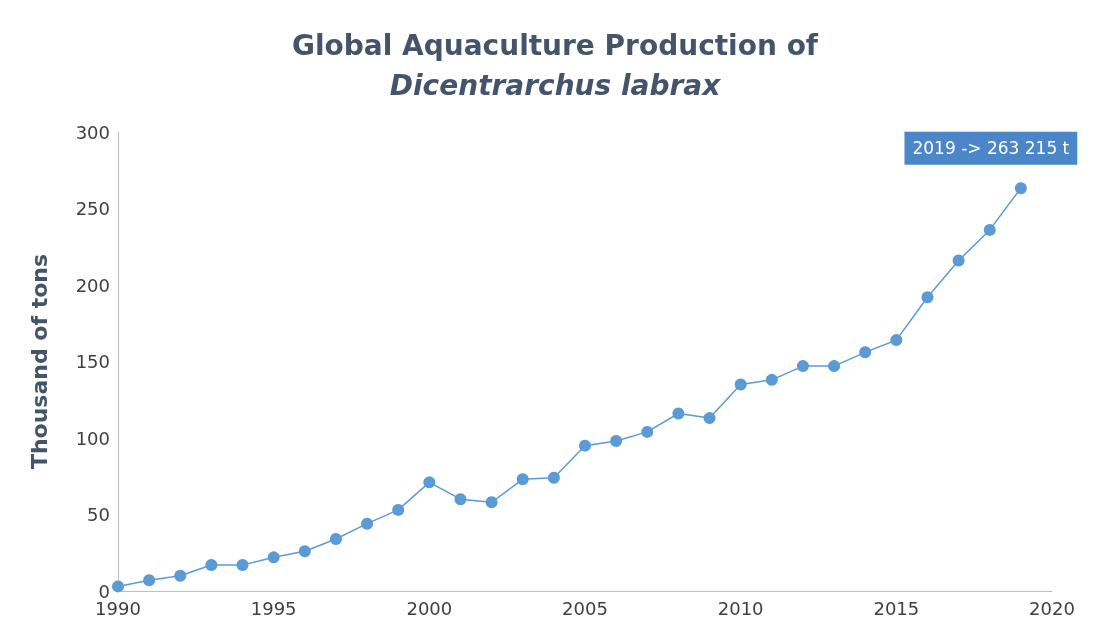 The width and height of the screenshot is (1110, 639). What do you see at coordinates (429, 608) in the screenshot?
I see `x-tick-label: 2000` at bounding box center [429, 608].